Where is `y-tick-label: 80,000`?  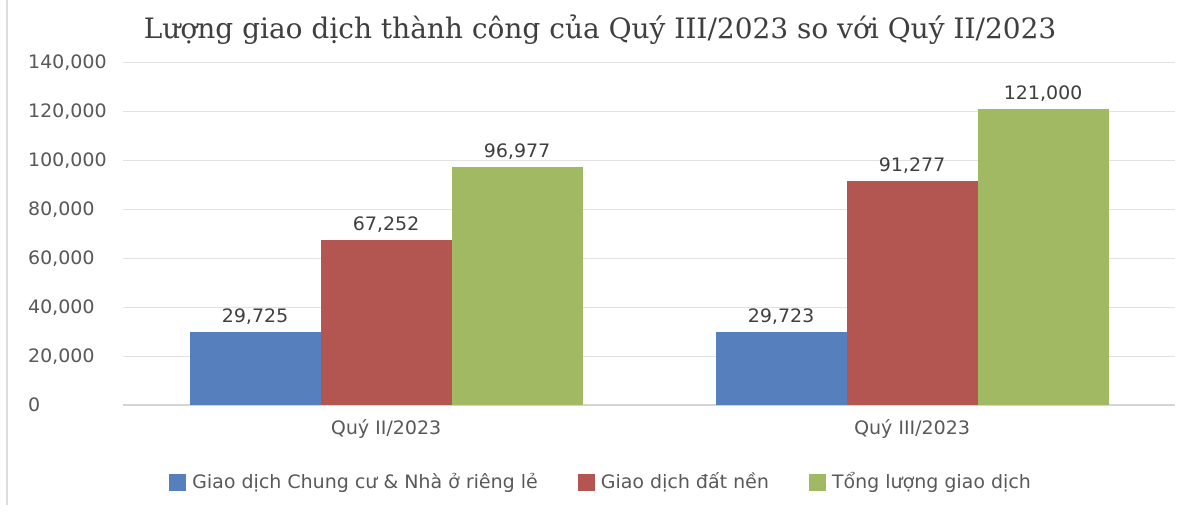 y-tick-label: 80,000 is located at coordinates (61, 209).